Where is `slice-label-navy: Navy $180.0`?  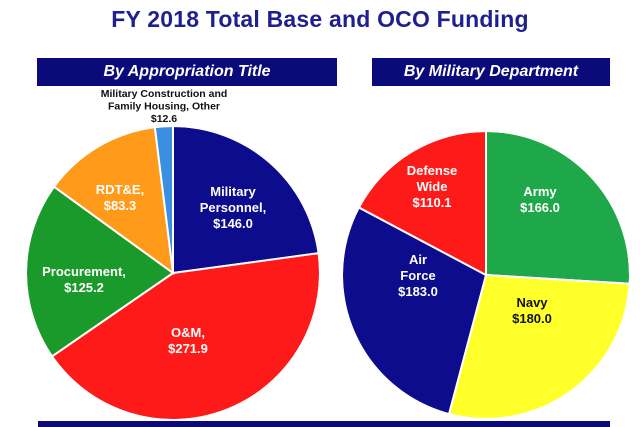
slice-label-navy: Navy $180.0 is located at coordinates (532, 310).